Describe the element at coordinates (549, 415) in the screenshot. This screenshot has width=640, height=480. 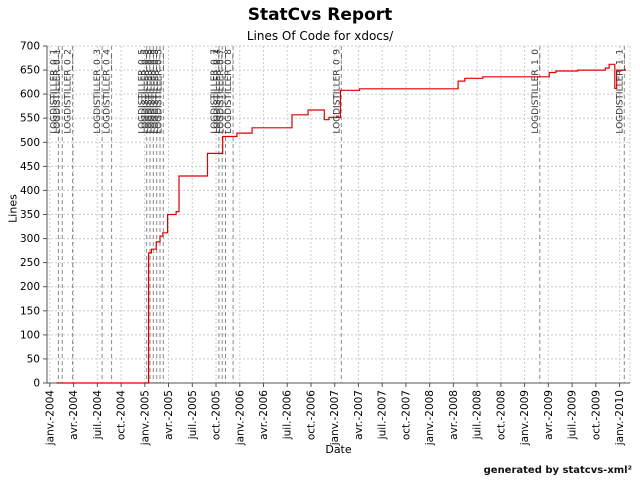
I see `svg-text: avr.-2009` at that location.